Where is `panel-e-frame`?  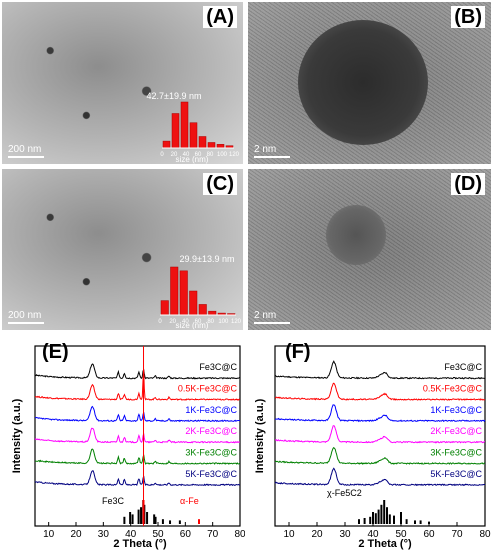
panel-e-frame is located at coordinates (137, 436).